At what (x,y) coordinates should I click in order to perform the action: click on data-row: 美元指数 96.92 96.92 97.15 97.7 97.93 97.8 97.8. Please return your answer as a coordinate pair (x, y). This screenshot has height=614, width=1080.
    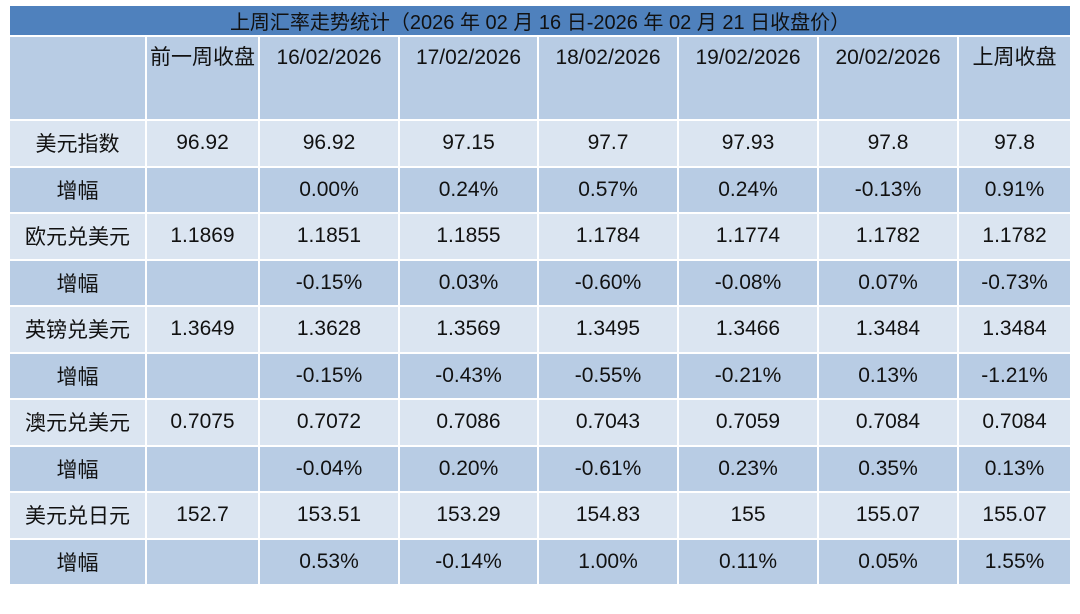
    Looking at the image, I should click on (540, 143).